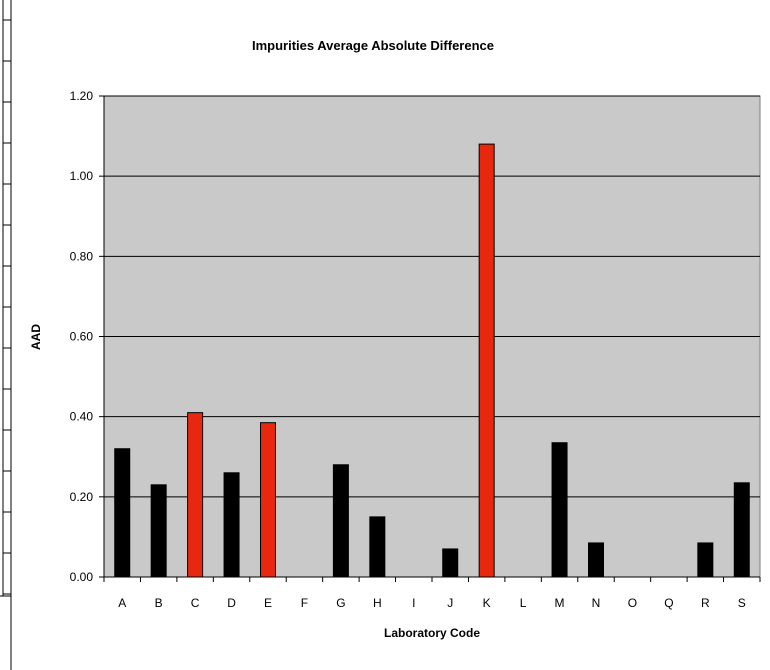 Image resolution: width=770 pixels, height=670 pixels. What do you see at coordinates (159, 603) in the screenshot?
I see `x-tick-label: B` at bounding box center [159, 603].